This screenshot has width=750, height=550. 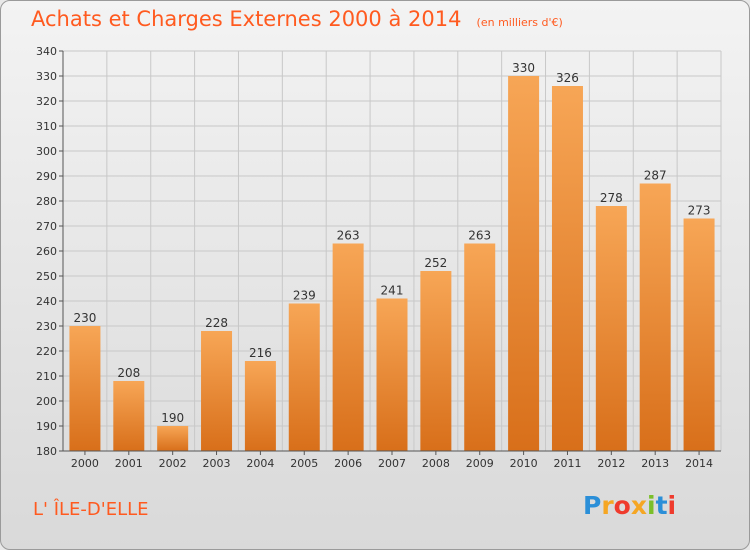 What do you see at coordinates (655, 463) in the screenshot?
I see `x-tick-label: 2013` at bounding box center [655, 463].